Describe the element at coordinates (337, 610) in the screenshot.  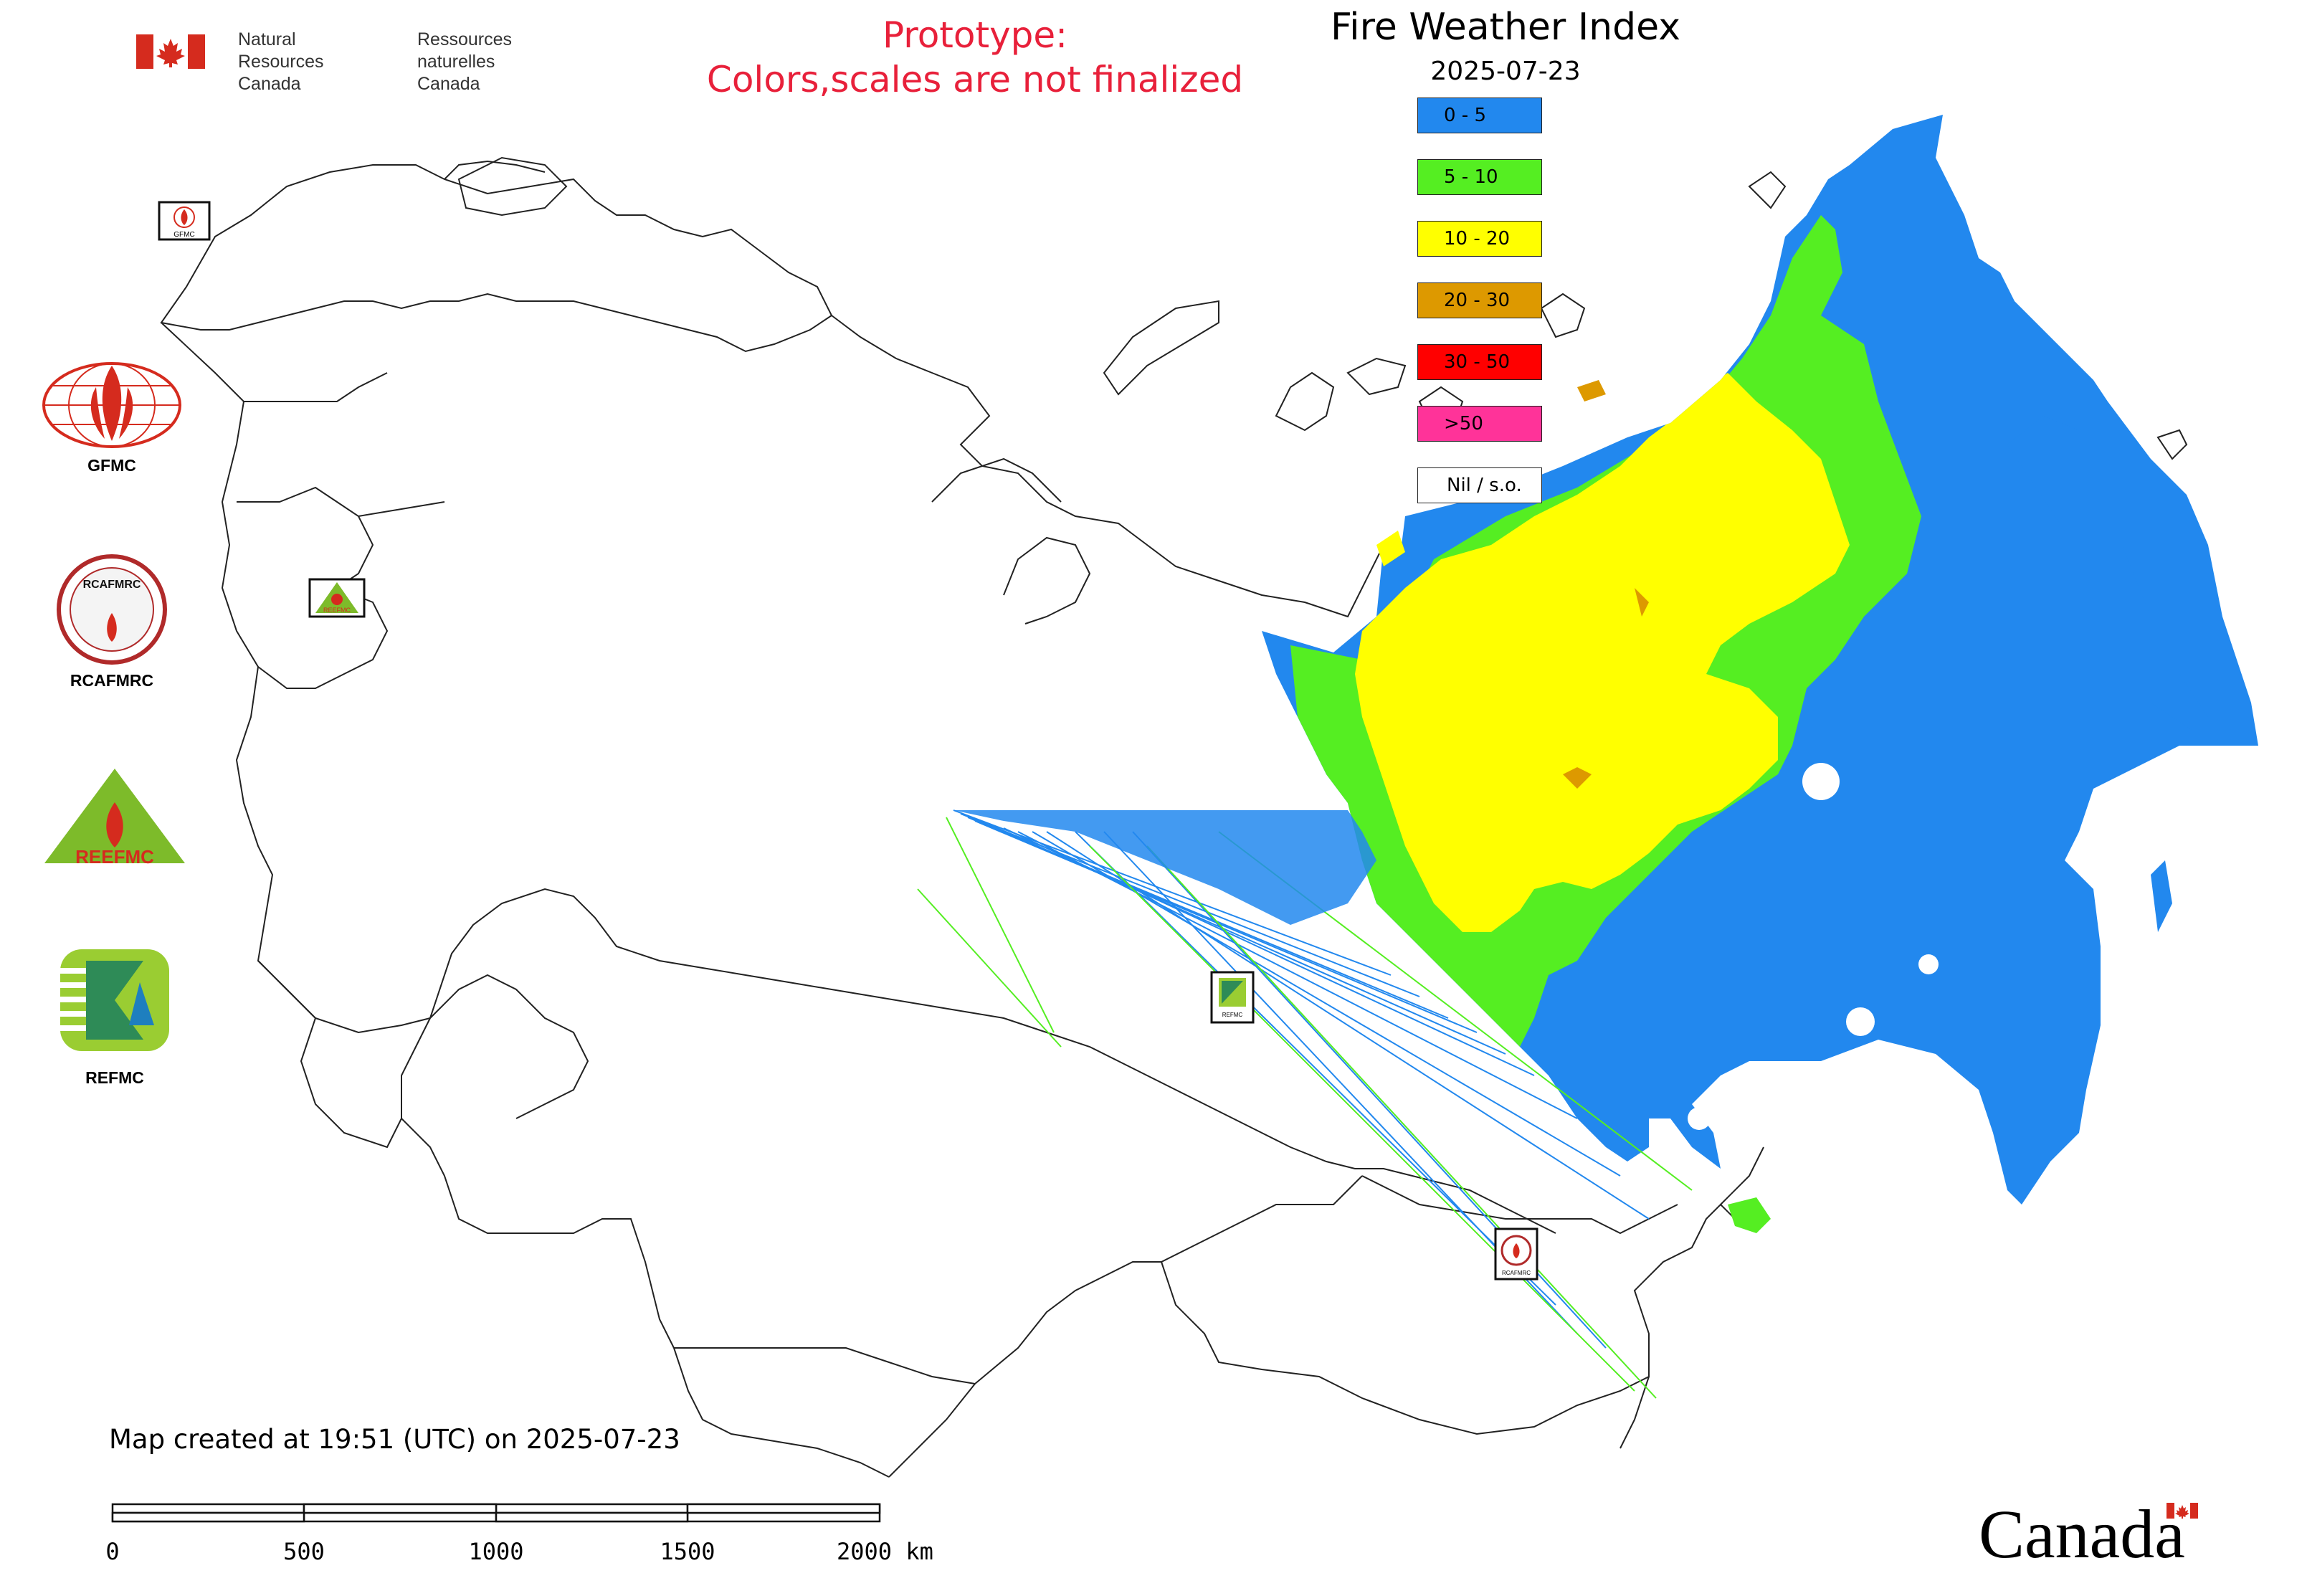
I see `small-reefmc-label: REEFMC` at that location.